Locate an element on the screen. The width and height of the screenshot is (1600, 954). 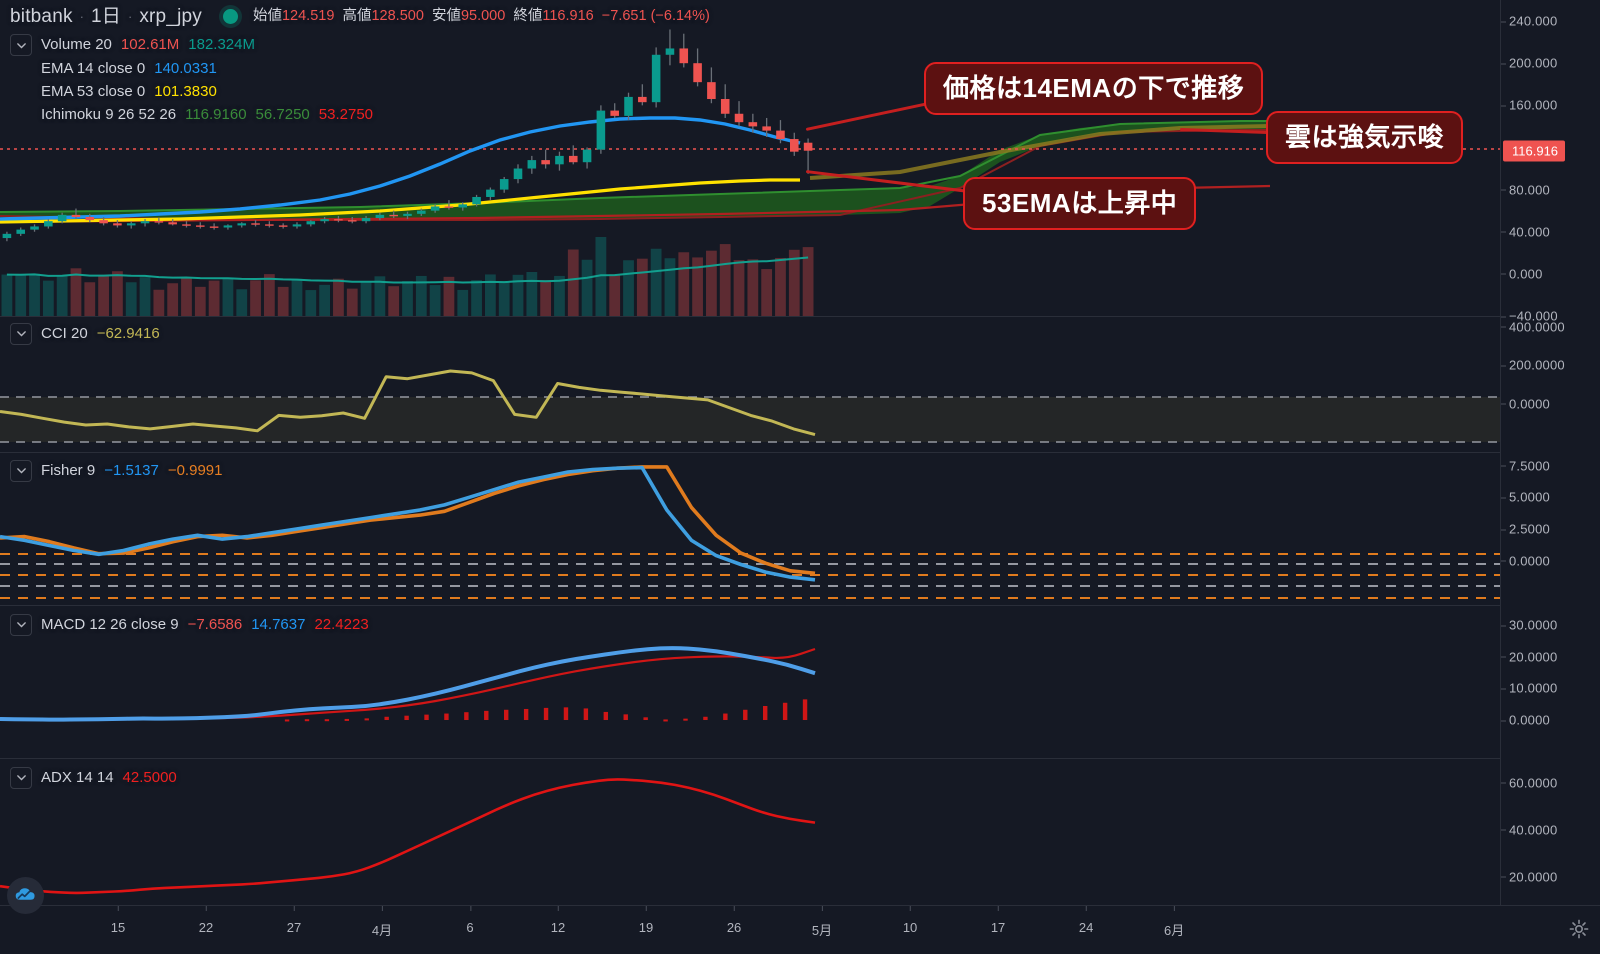
price-axis-tick: 20.0000 is located at coordinates (1529, 657).